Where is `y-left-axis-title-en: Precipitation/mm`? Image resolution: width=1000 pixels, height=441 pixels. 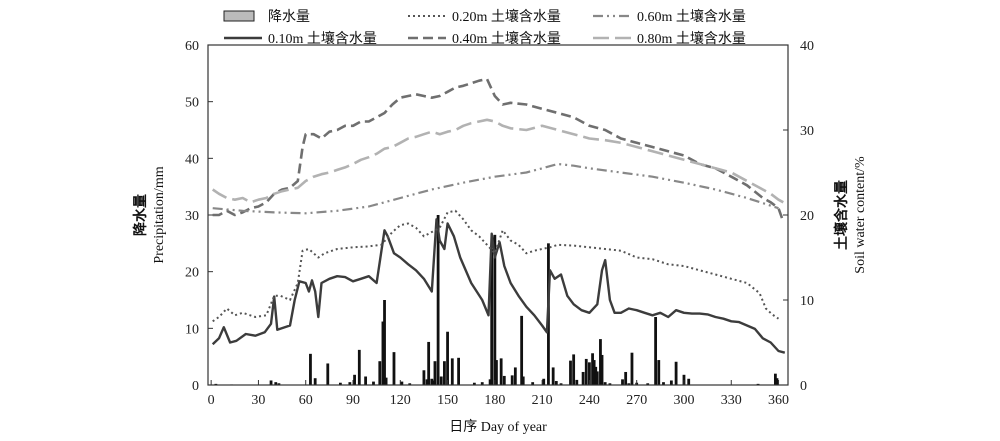
y-left-axis-title-en: Precipitation/mm is located at coordinates (159, 214).